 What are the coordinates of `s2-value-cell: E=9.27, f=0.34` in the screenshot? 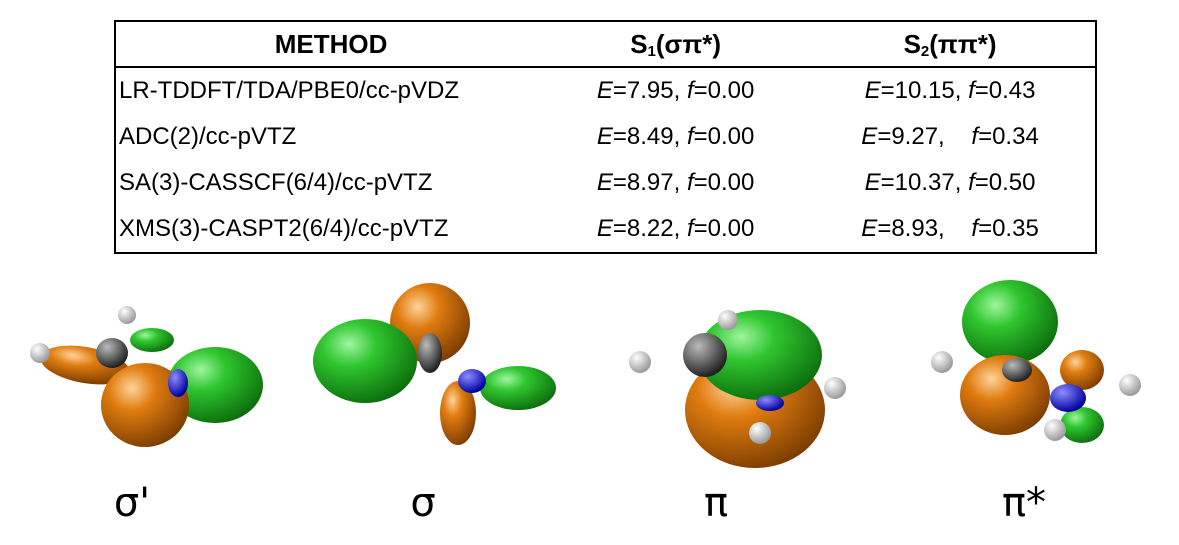 It's located at (950, 136).